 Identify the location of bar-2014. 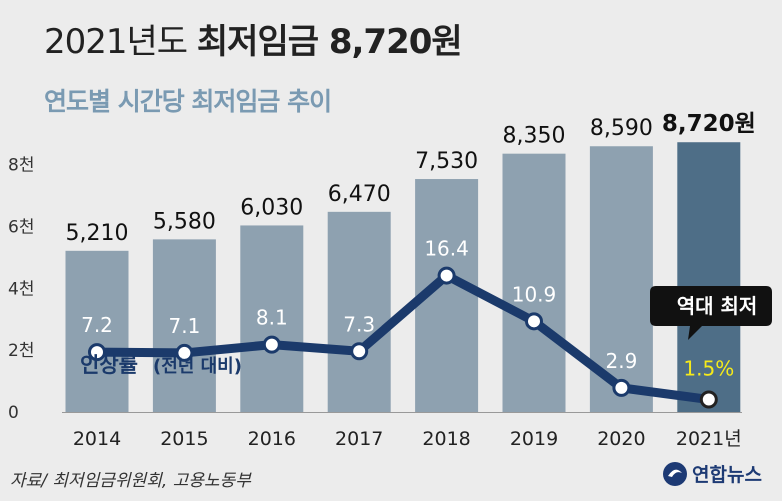
(97, 331).